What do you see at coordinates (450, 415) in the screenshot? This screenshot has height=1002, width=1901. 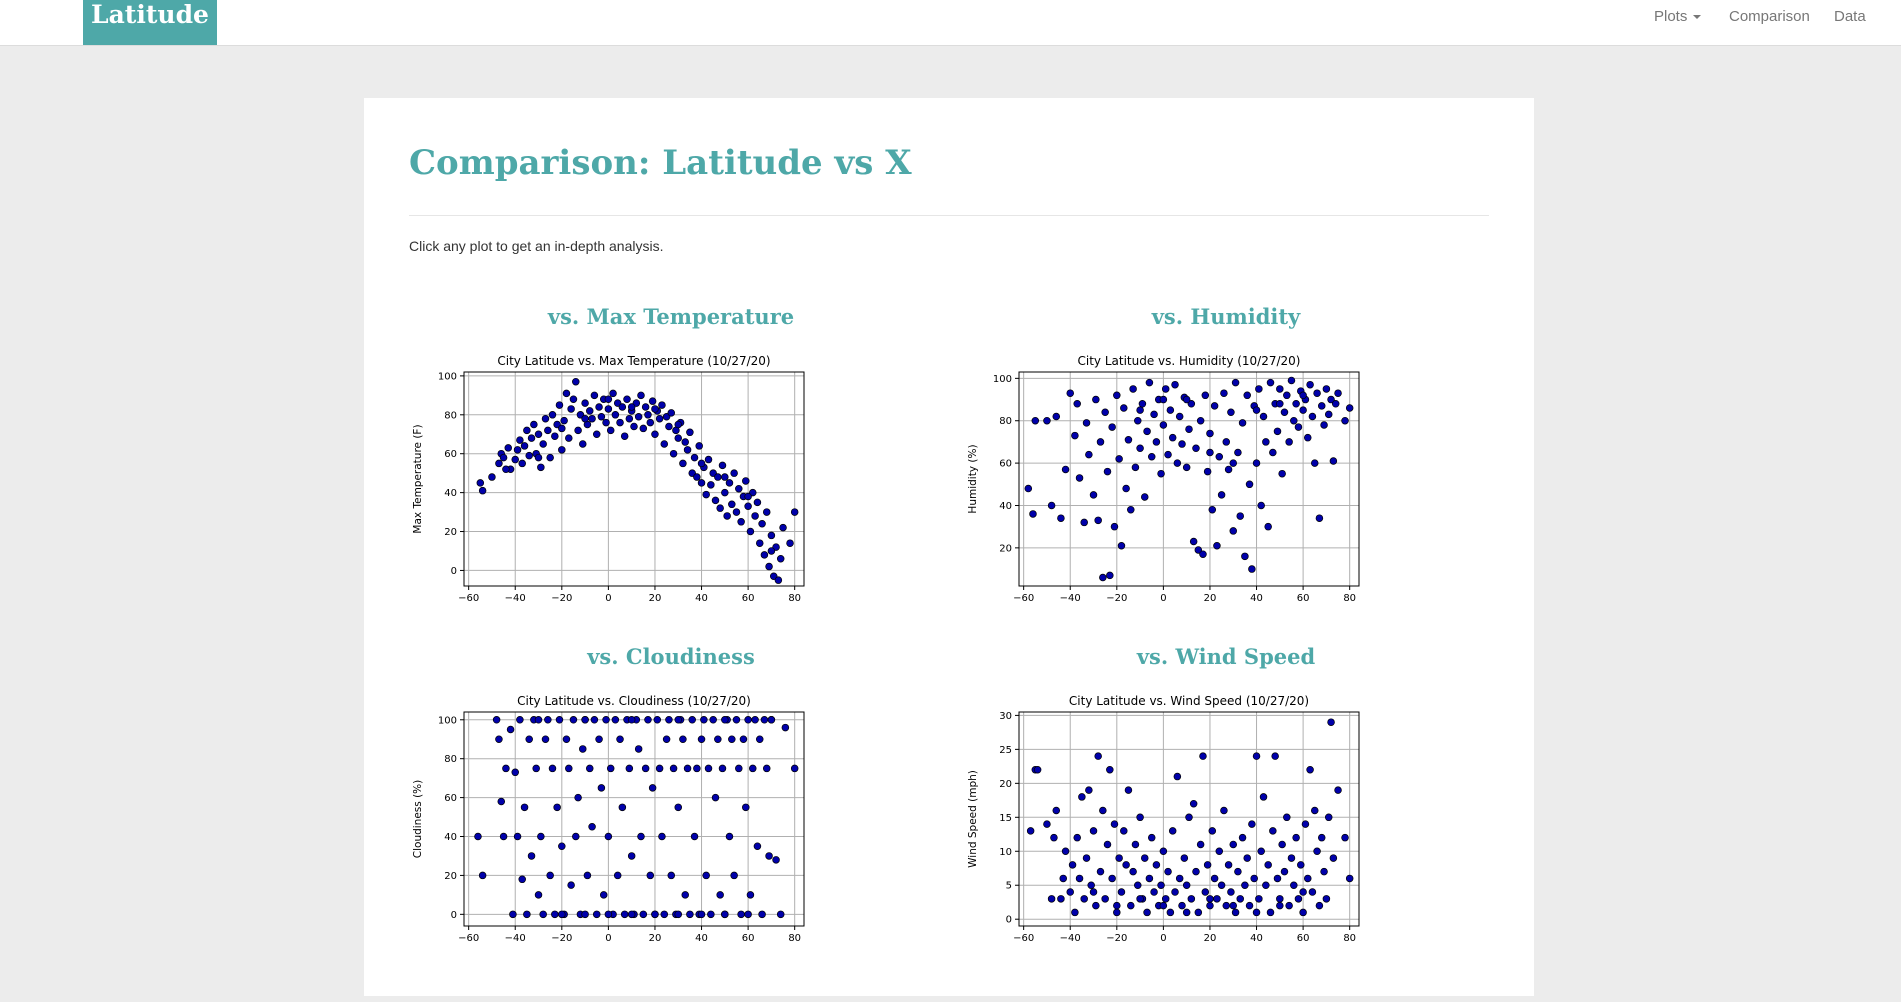 I see `y-tick-label: 80` at bounding box center [450, 415].